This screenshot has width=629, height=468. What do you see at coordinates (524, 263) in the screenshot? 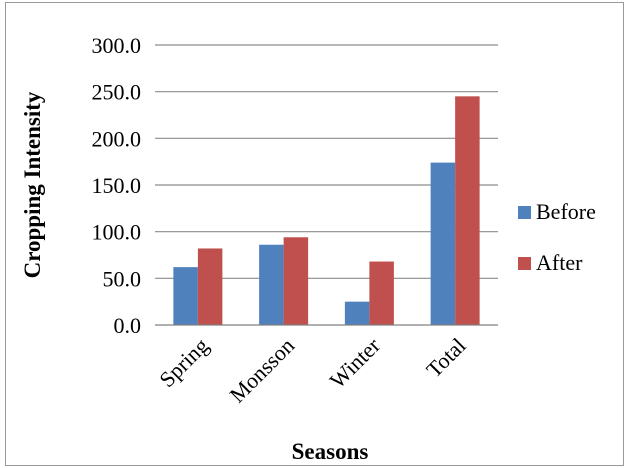
I see `legend-swatch-after` at bounding box center [524, 263].